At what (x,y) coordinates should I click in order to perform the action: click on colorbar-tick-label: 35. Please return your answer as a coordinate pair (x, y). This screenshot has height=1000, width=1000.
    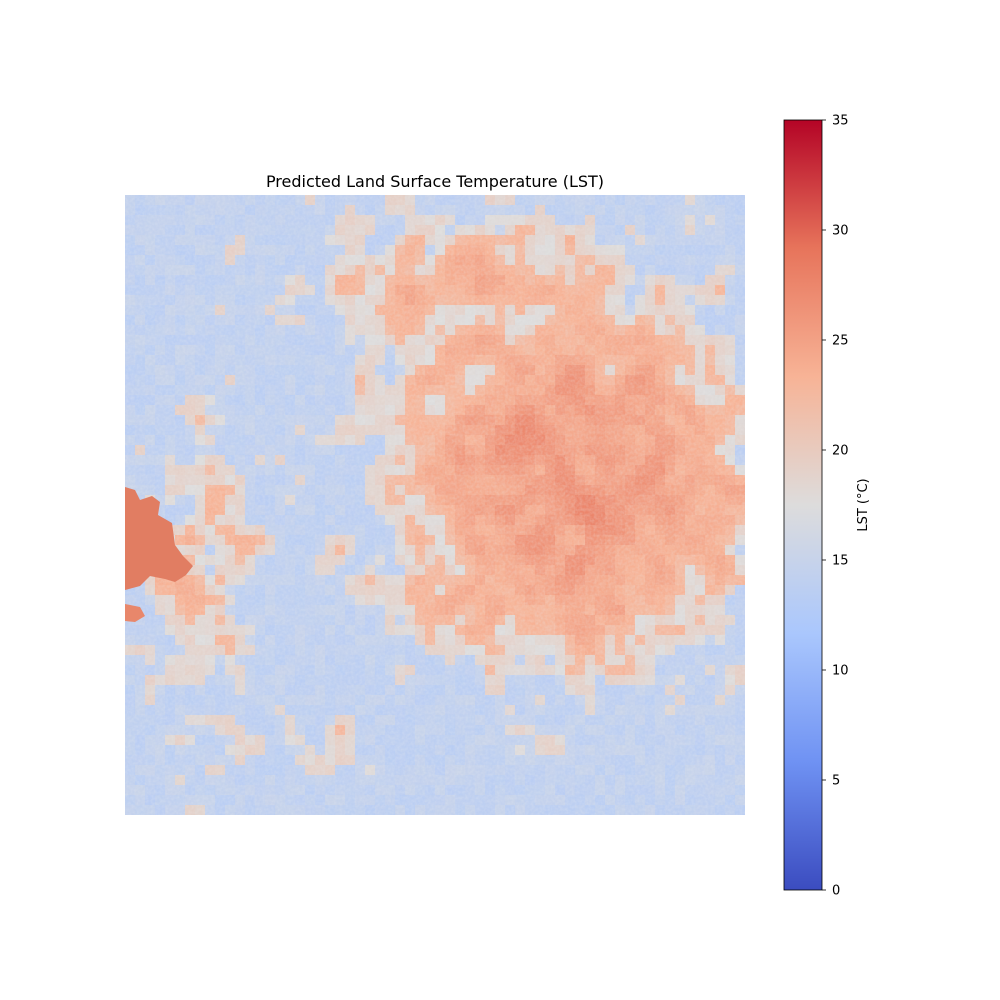
    Looking at the image, I should click on (840, 121).